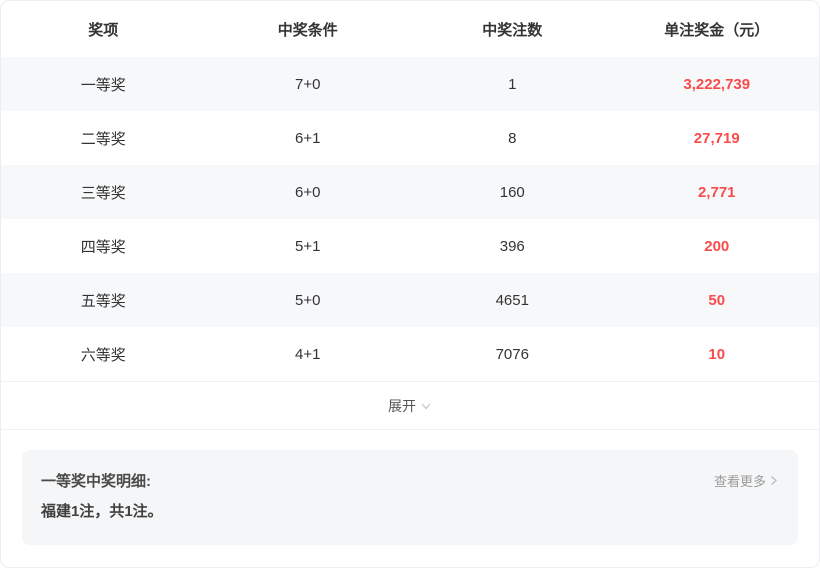 The height and width of the screenshot is (568, 820). I want to click on prize-amount-cell: 50, so click(717, 300).